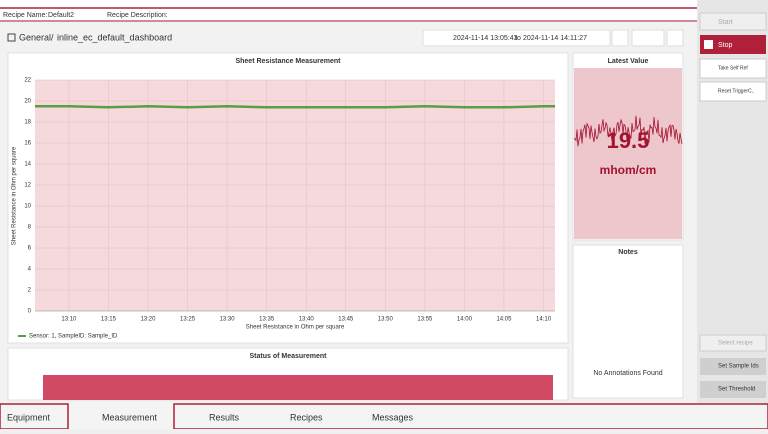 This screenshot has height=434, width=768. I want to click on x-tick-label: 13:50, so click(386, 320).